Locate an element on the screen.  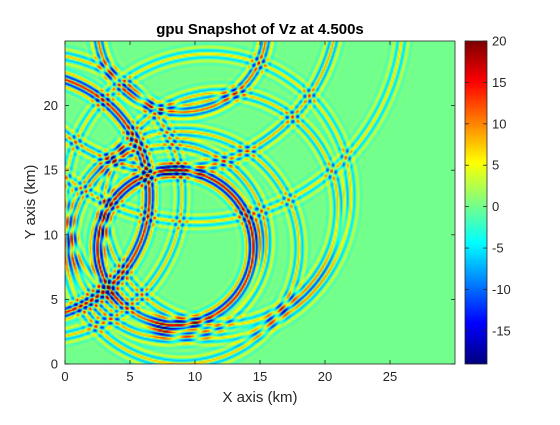
colorbar-tick-label: 20 is located at coordinates (499, 41).